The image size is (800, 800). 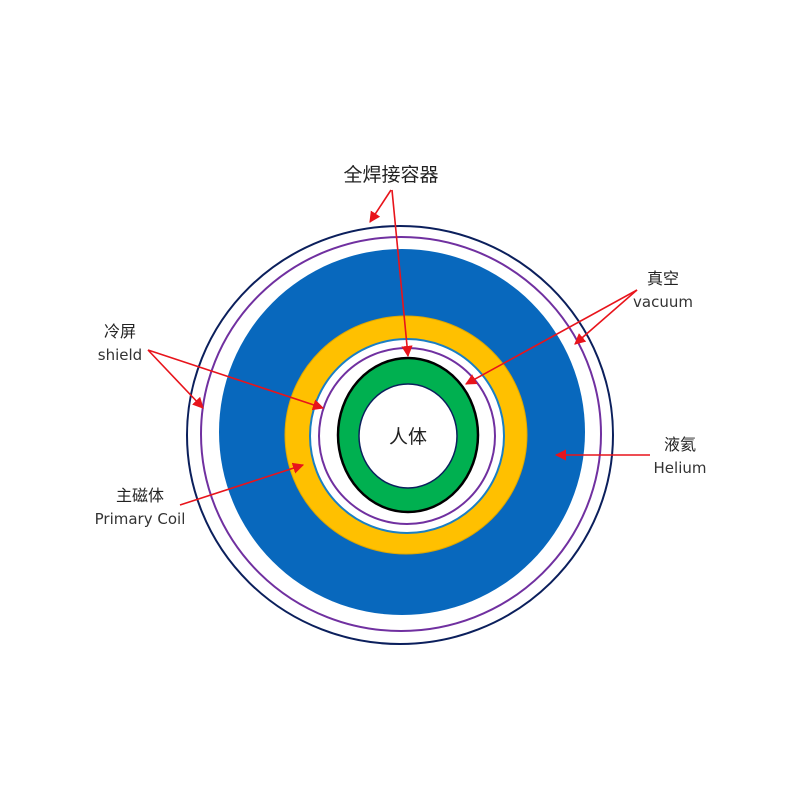 I want to click on arrow-shield-inner, so click(x=236, y=380).